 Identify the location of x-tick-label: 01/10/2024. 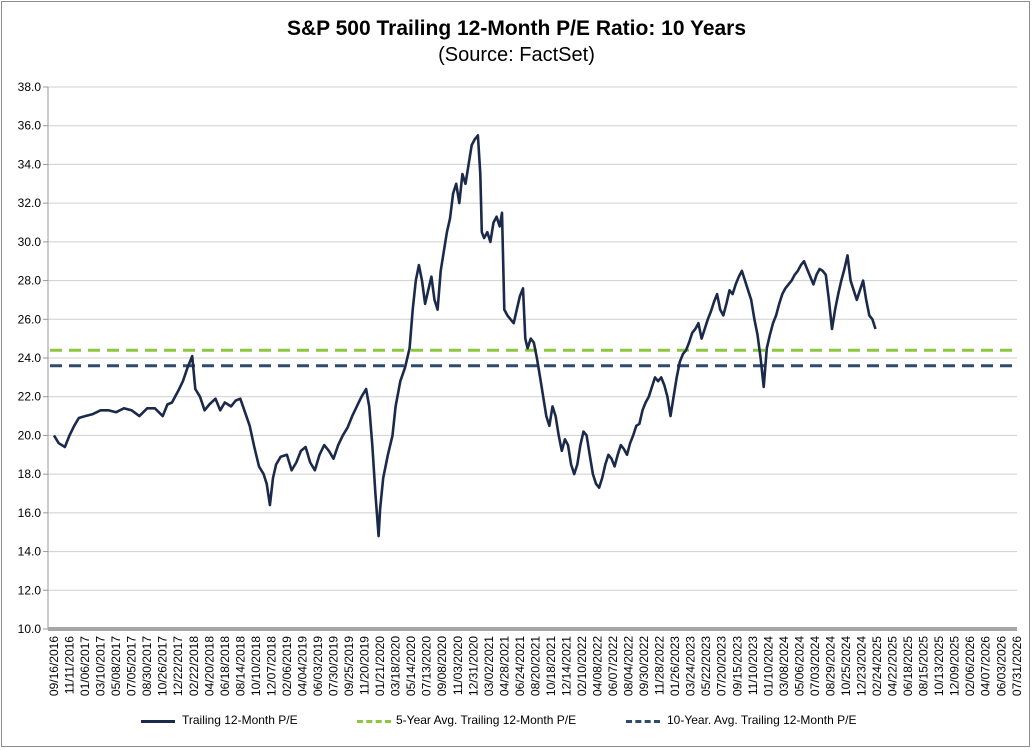
(768, 666).